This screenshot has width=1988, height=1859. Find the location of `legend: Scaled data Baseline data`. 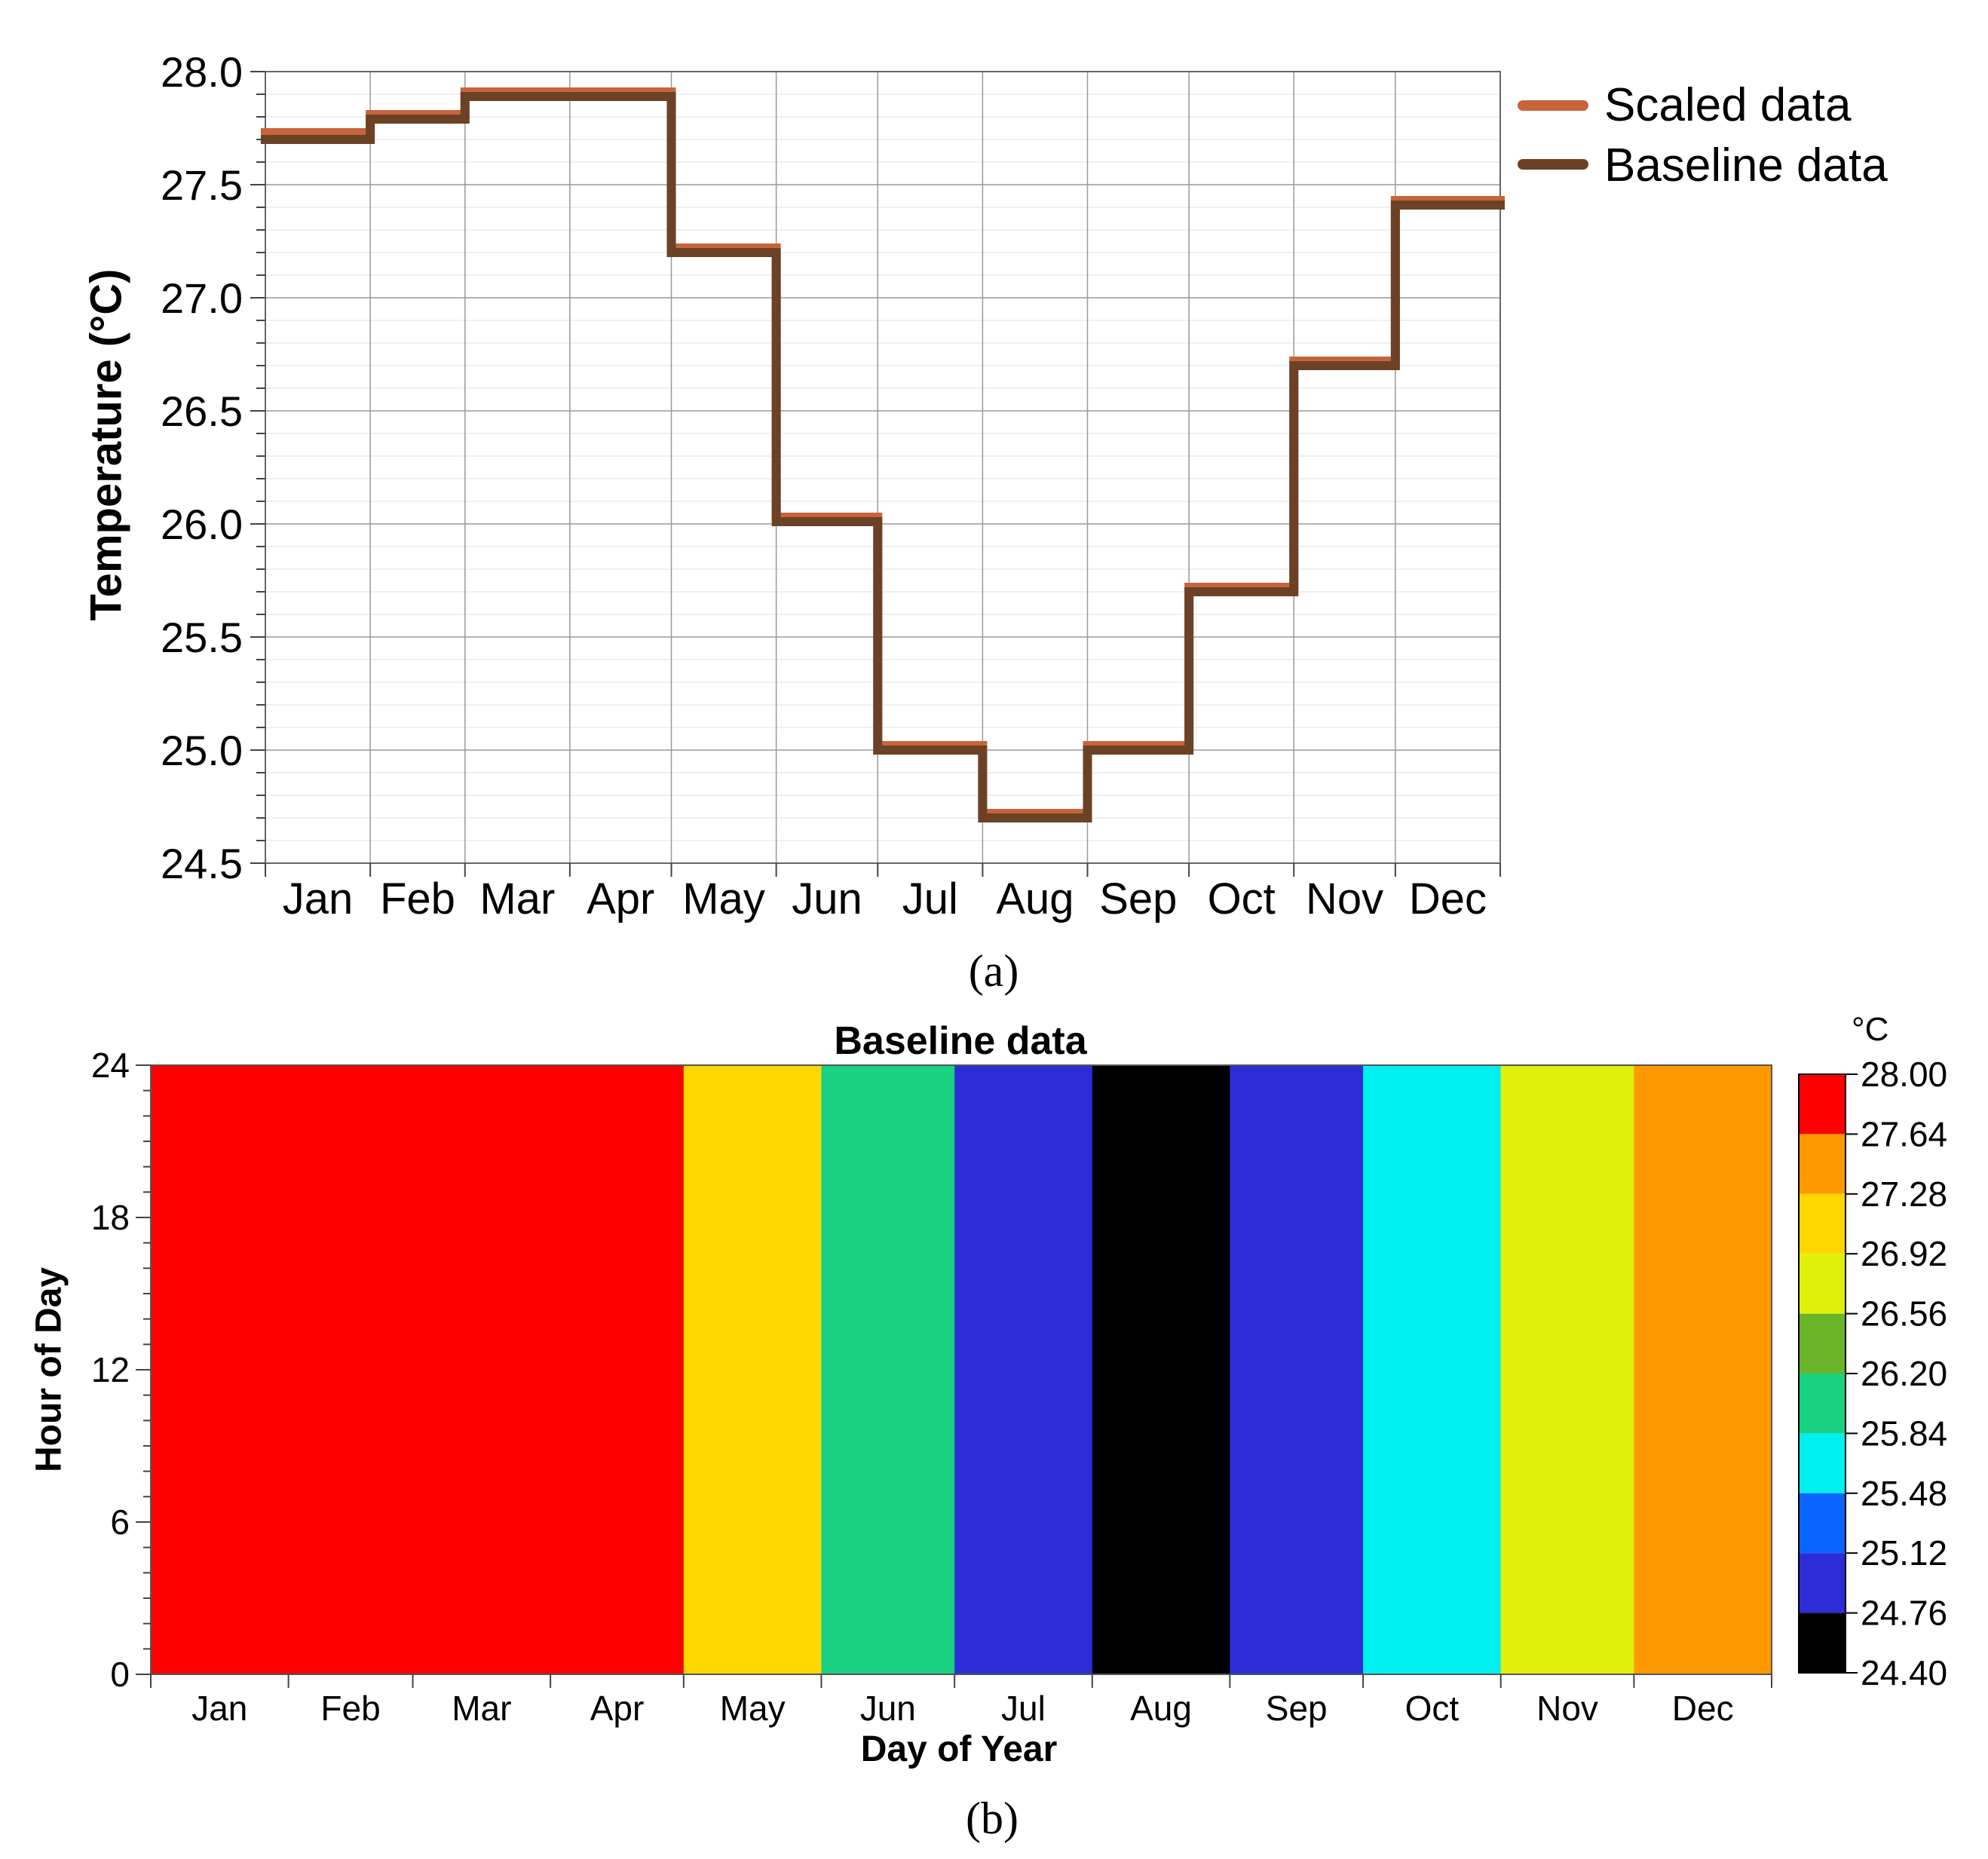

legend: Scaled data Baseline data is located at coordinates (1703, 135).